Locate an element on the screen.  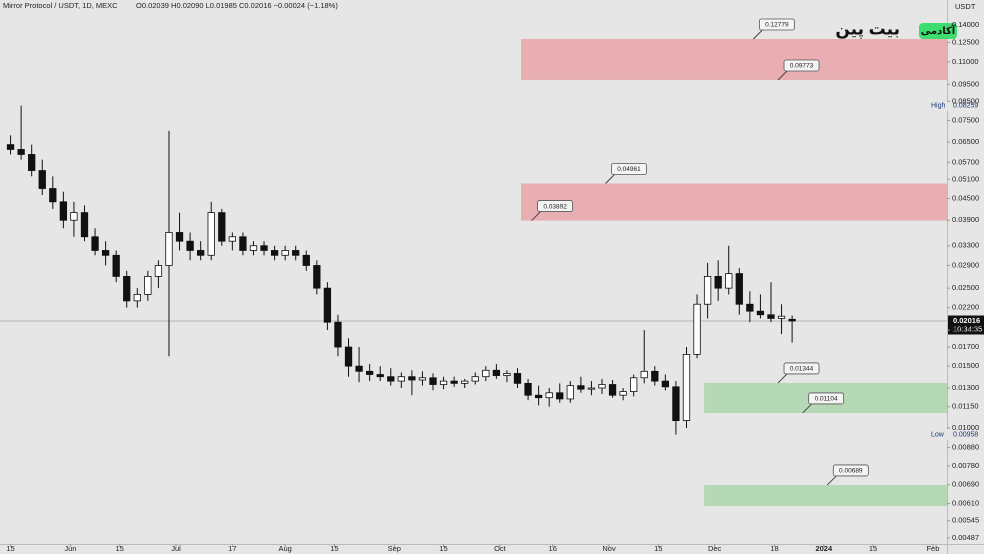
y-tick-label: 0.01700 is located at coordinates (965, 346).